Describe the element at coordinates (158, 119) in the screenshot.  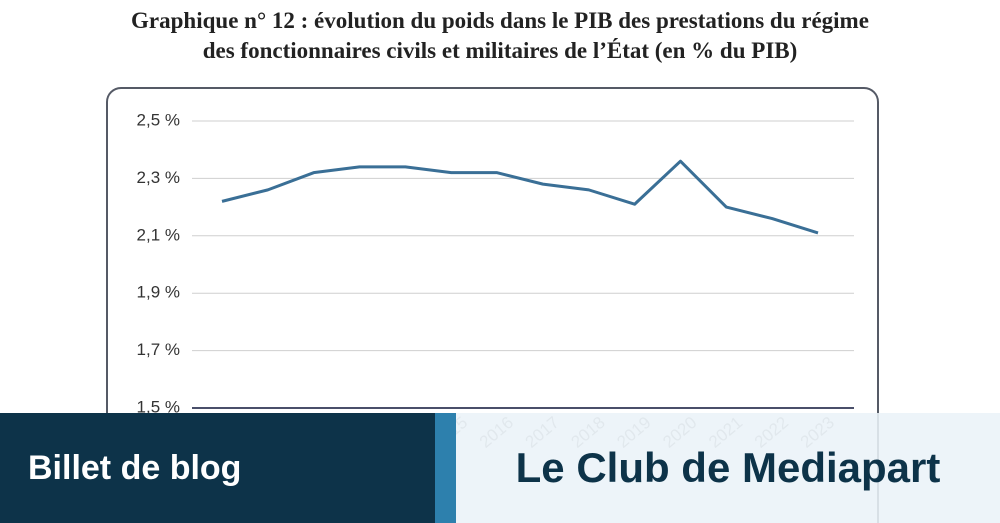
I see `y-tick-label: 2,5 %` at that location.